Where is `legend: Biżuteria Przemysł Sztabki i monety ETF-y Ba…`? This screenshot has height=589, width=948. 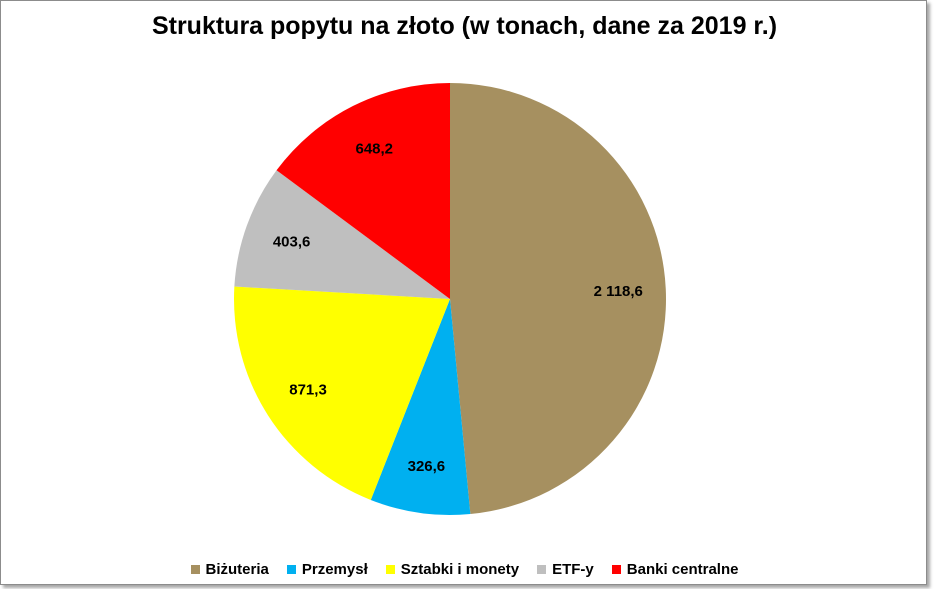 legend: Biżuteria Przemysł Sztabki i monety ETF-y Ba… is located at coordinates (464, 569).